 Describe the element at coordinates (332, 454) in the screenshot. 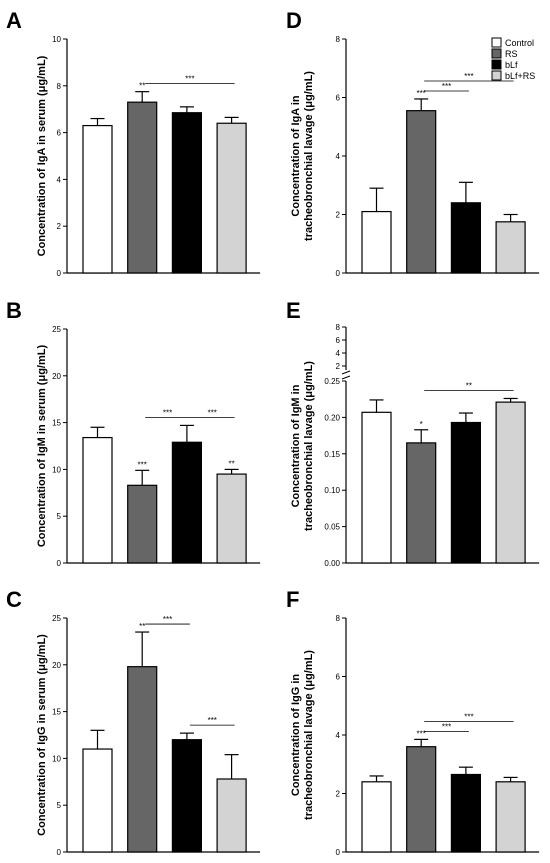

I see `y-tick-label: 0.15` at that location.